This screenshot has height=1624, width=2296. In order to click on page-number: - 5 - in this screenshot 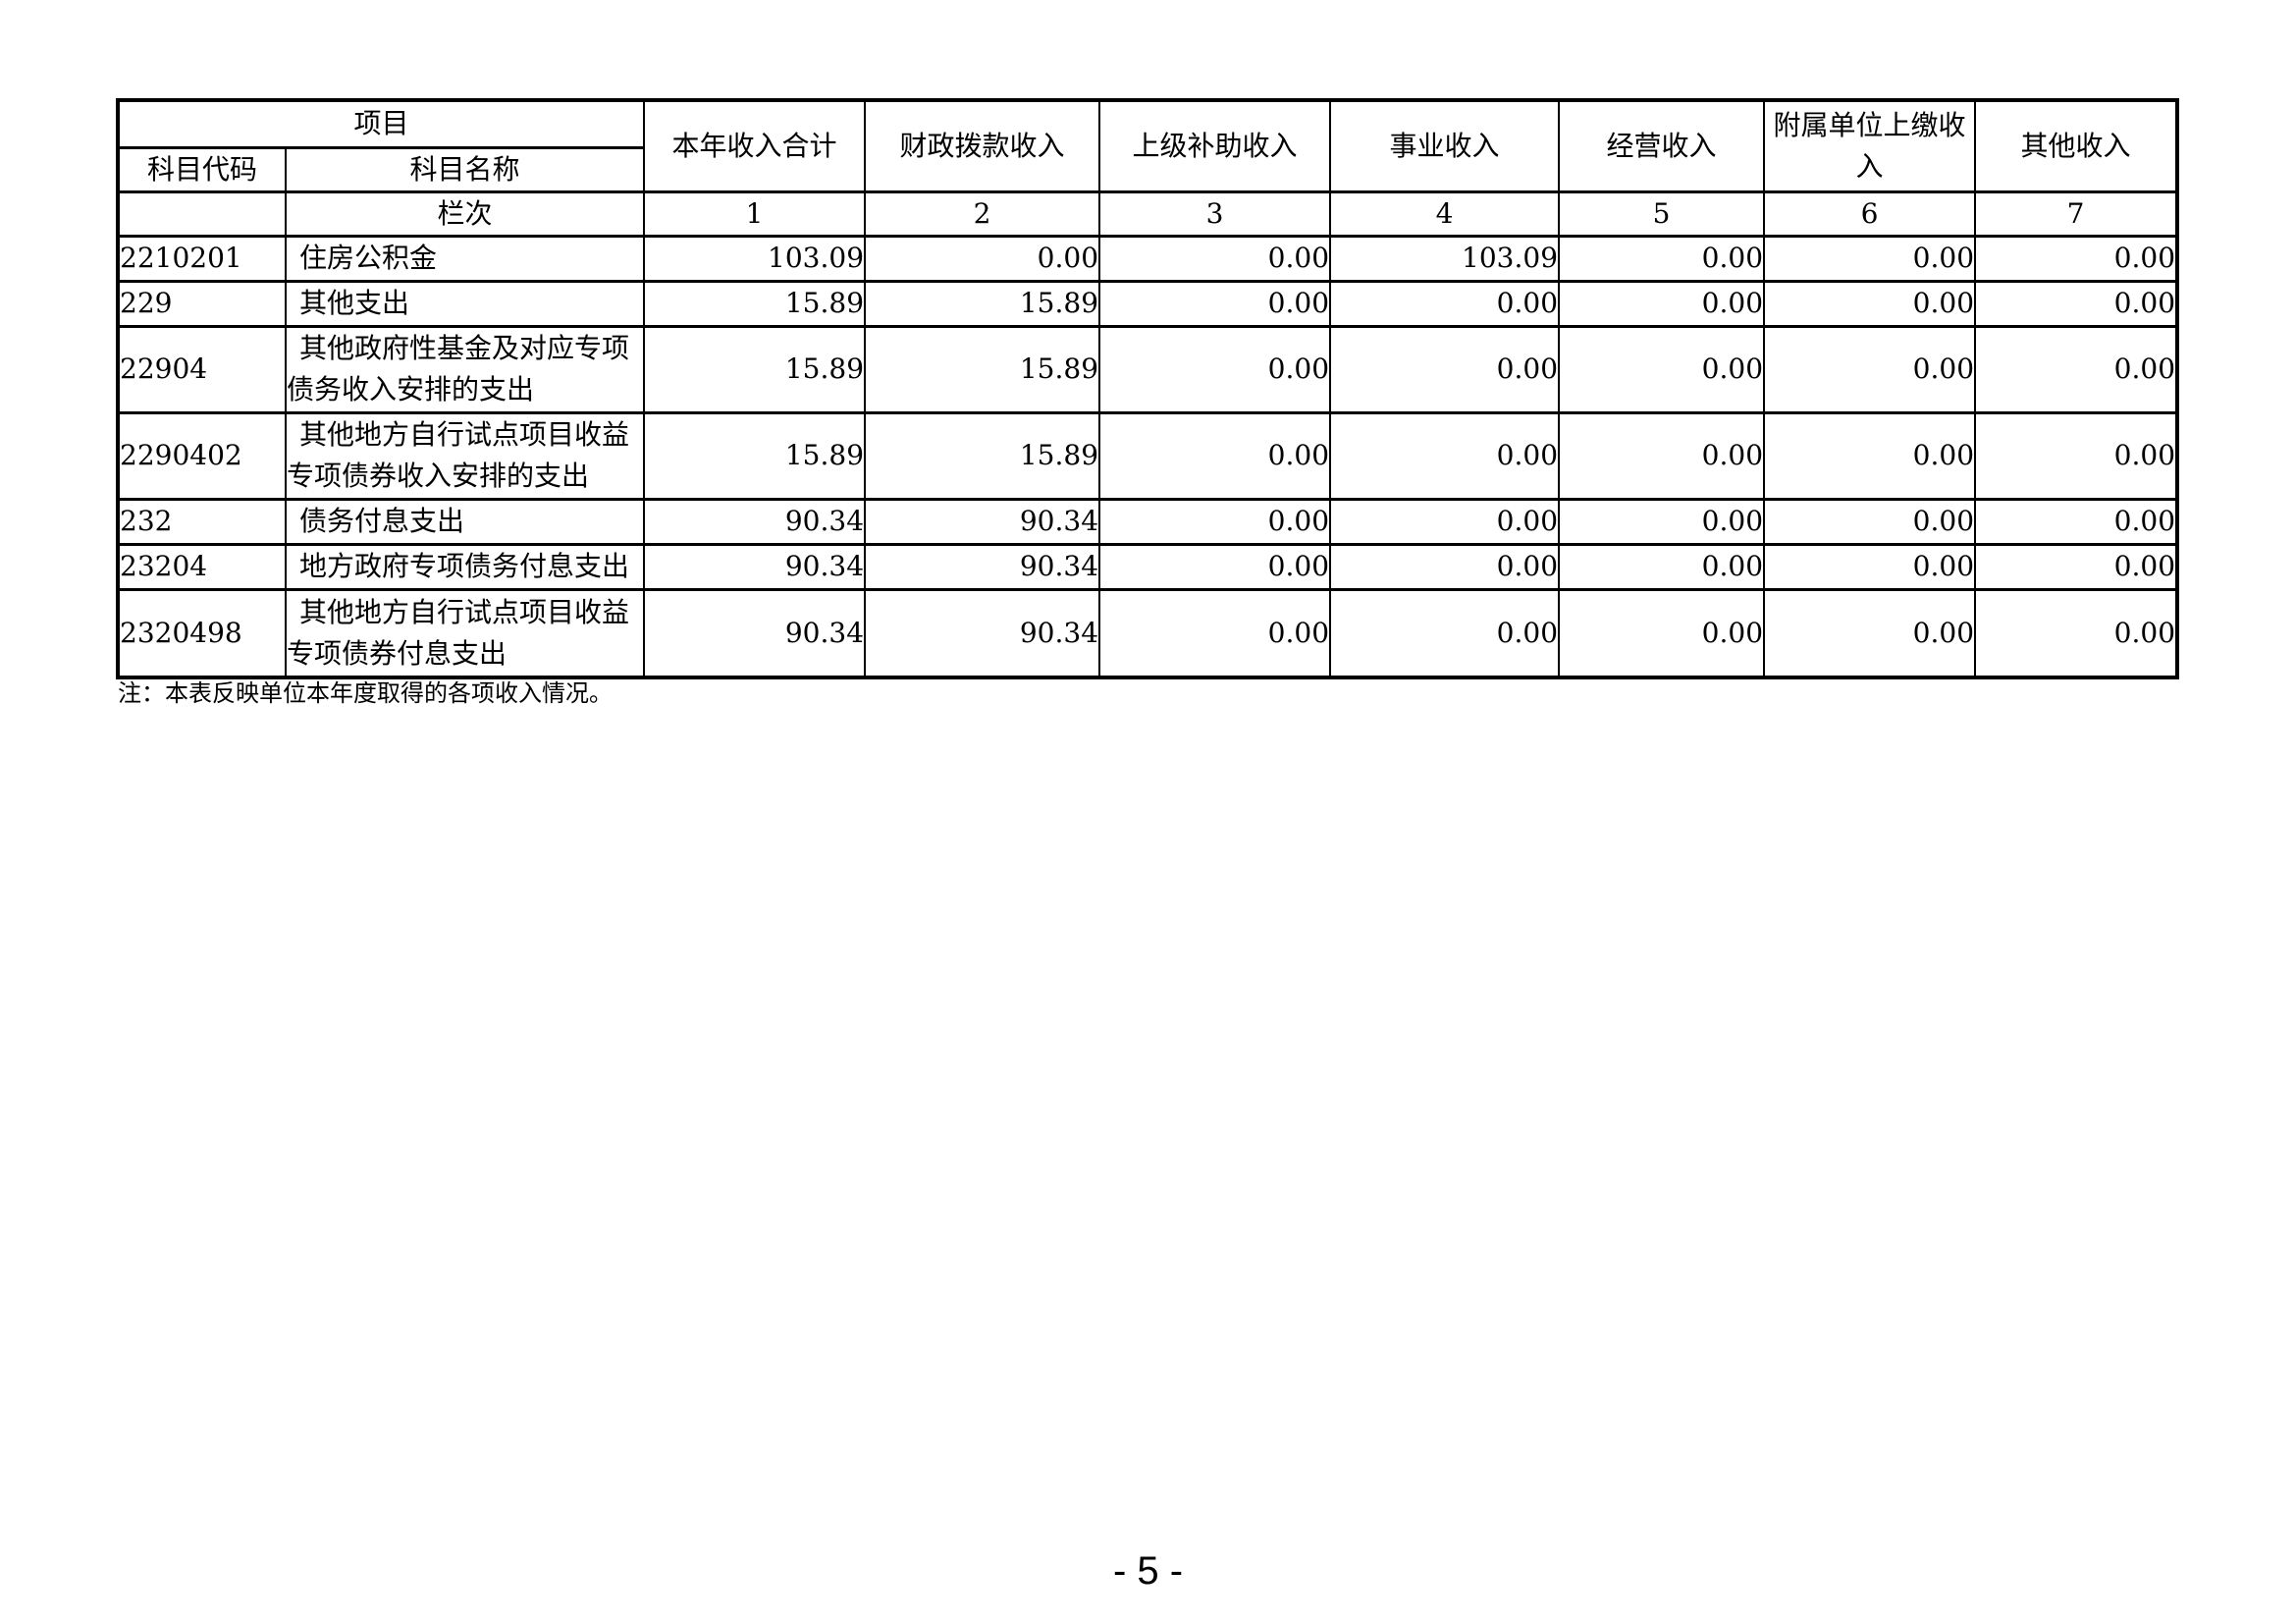, I will do `click(1148, 1571)`.